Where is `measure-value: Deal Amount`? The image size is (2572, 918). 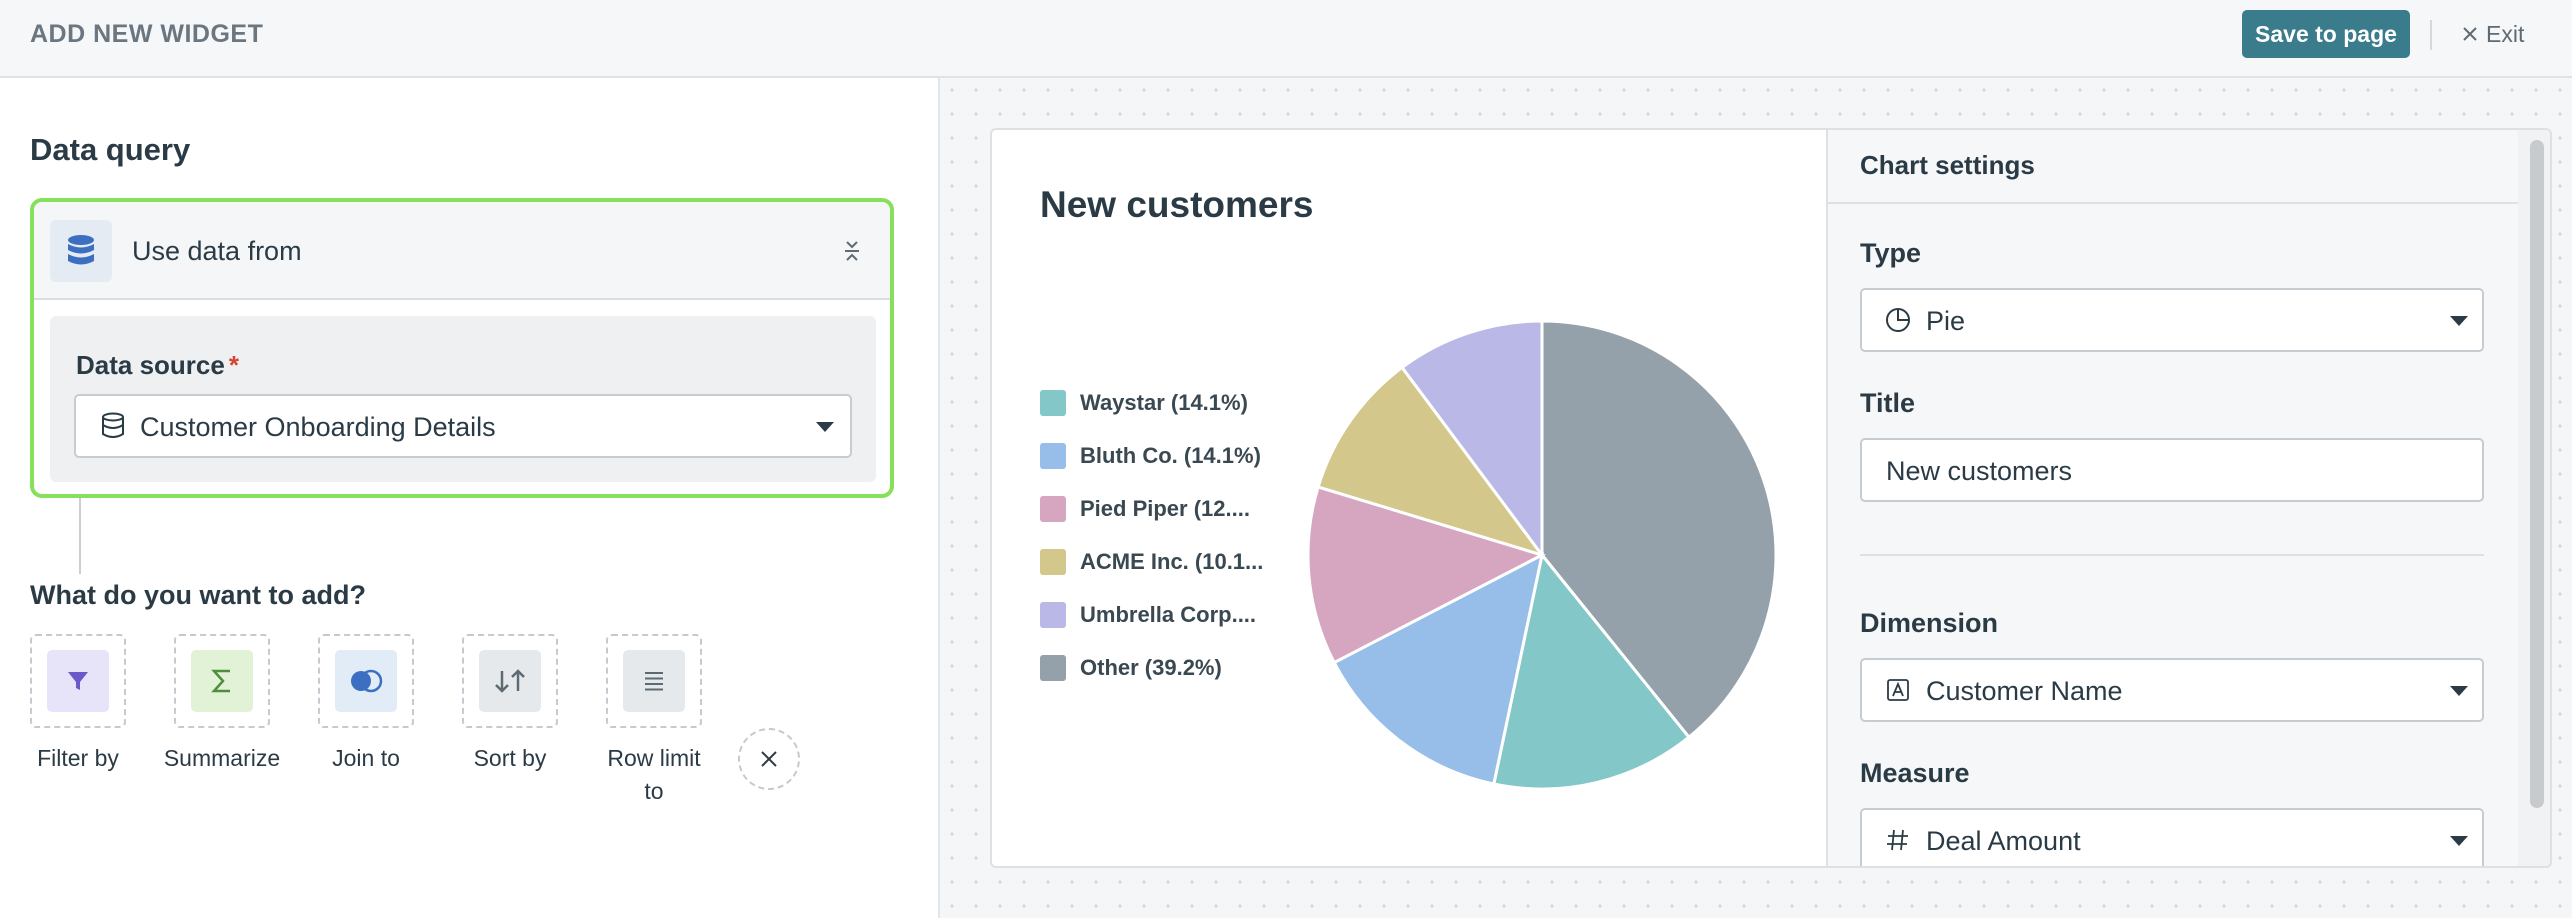 measure-value: Deal Amount is located at coordinates (2003, 841).